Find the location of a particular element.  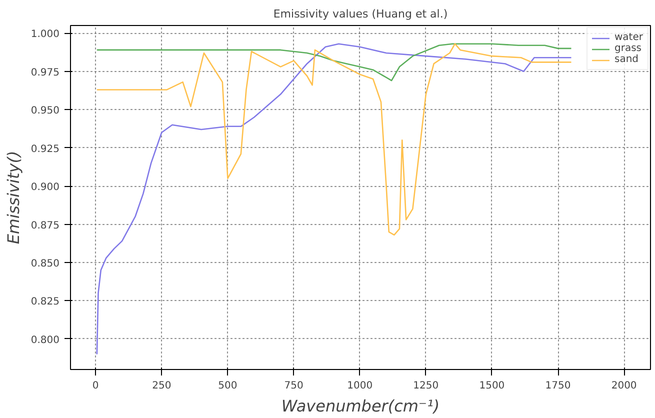

chart-title: Emissivity values (Huang et al.) is located at coordinates (360, 14).